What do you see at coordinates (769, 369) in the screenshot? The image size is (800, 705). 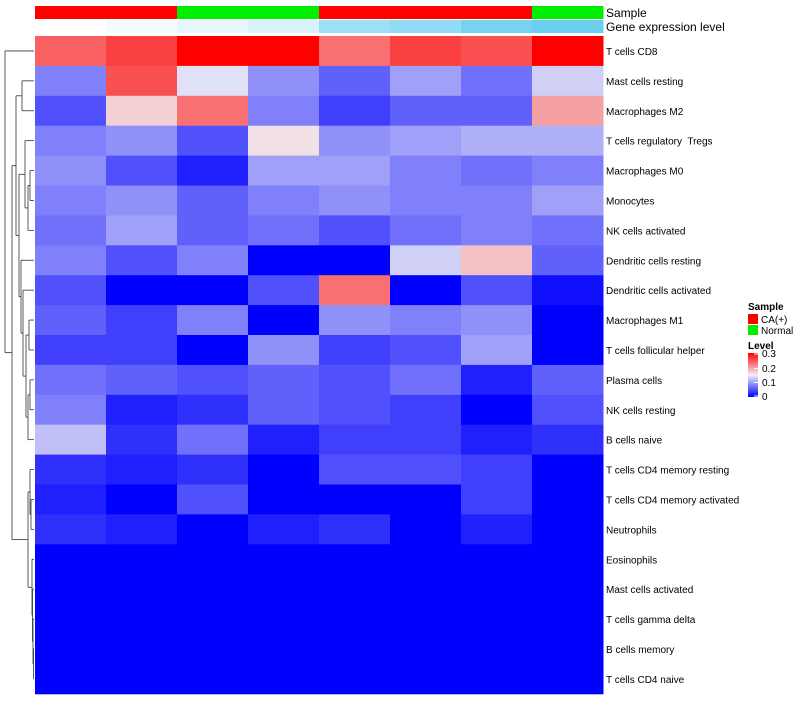 I see `level-legend-tick-1: 0.2` at bounding box center [769, 369].